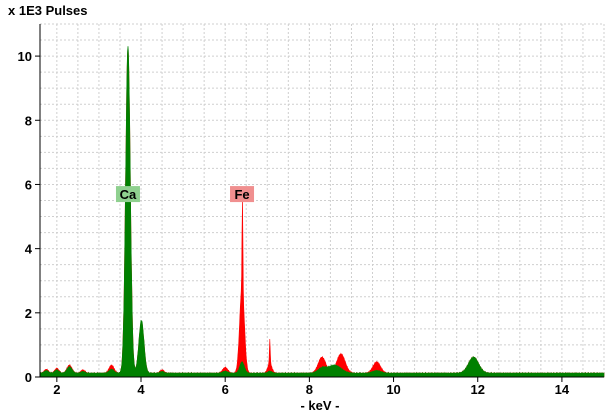 This screenshot has height=414, width=610. I want to click on y-tick-label: 2, so click(28, 313).